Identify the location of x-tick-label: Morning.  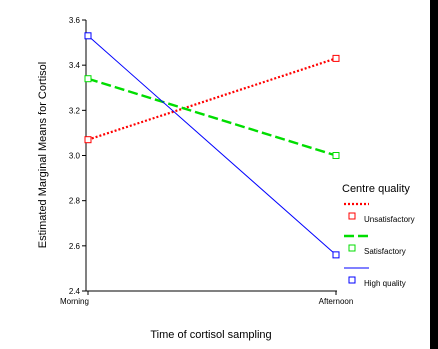
(74, 301).